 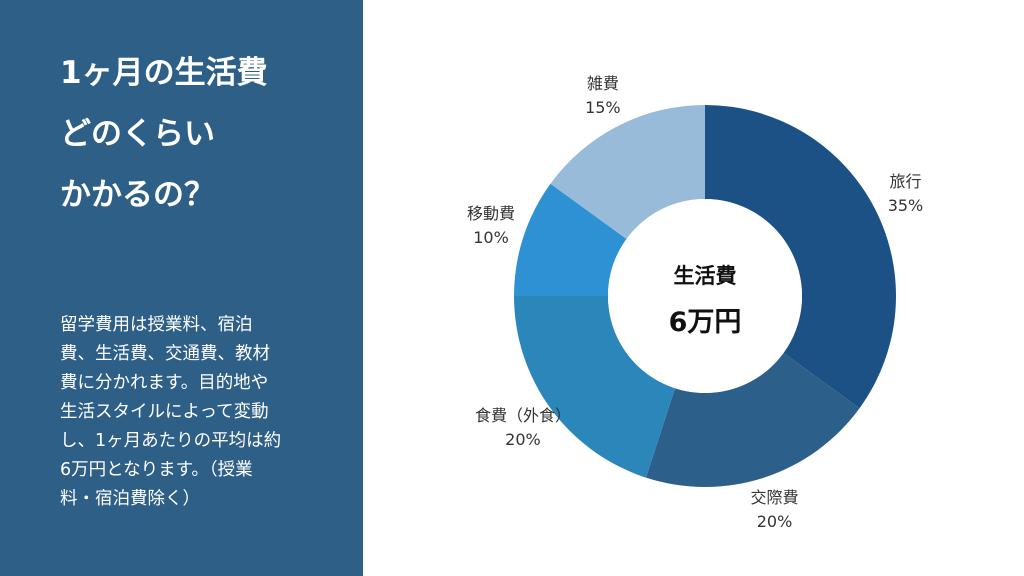 What do you see at coordinates (164, 73) in the screenshot?
I see `title-line: 1ヶ月の生活費` at bounding box center [164, 73].